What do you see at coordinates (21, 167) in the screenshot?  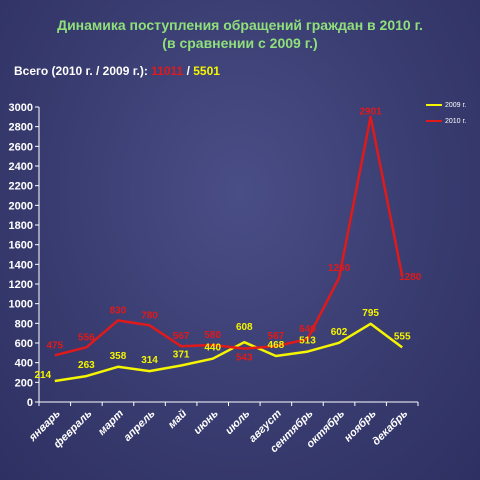 I see `y-tick-label: 2400` at bounding box center [21, 167].